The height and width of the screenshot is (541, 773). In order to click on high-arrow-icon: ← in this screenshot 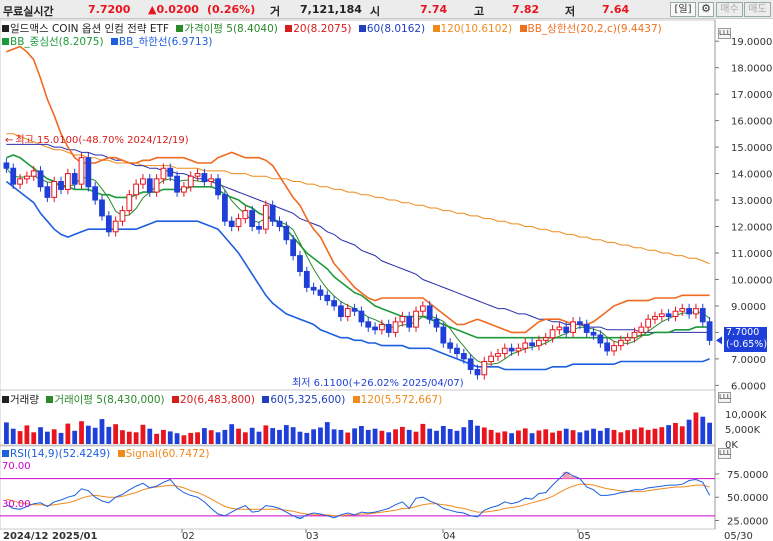, I will do `click(9, 140)`.